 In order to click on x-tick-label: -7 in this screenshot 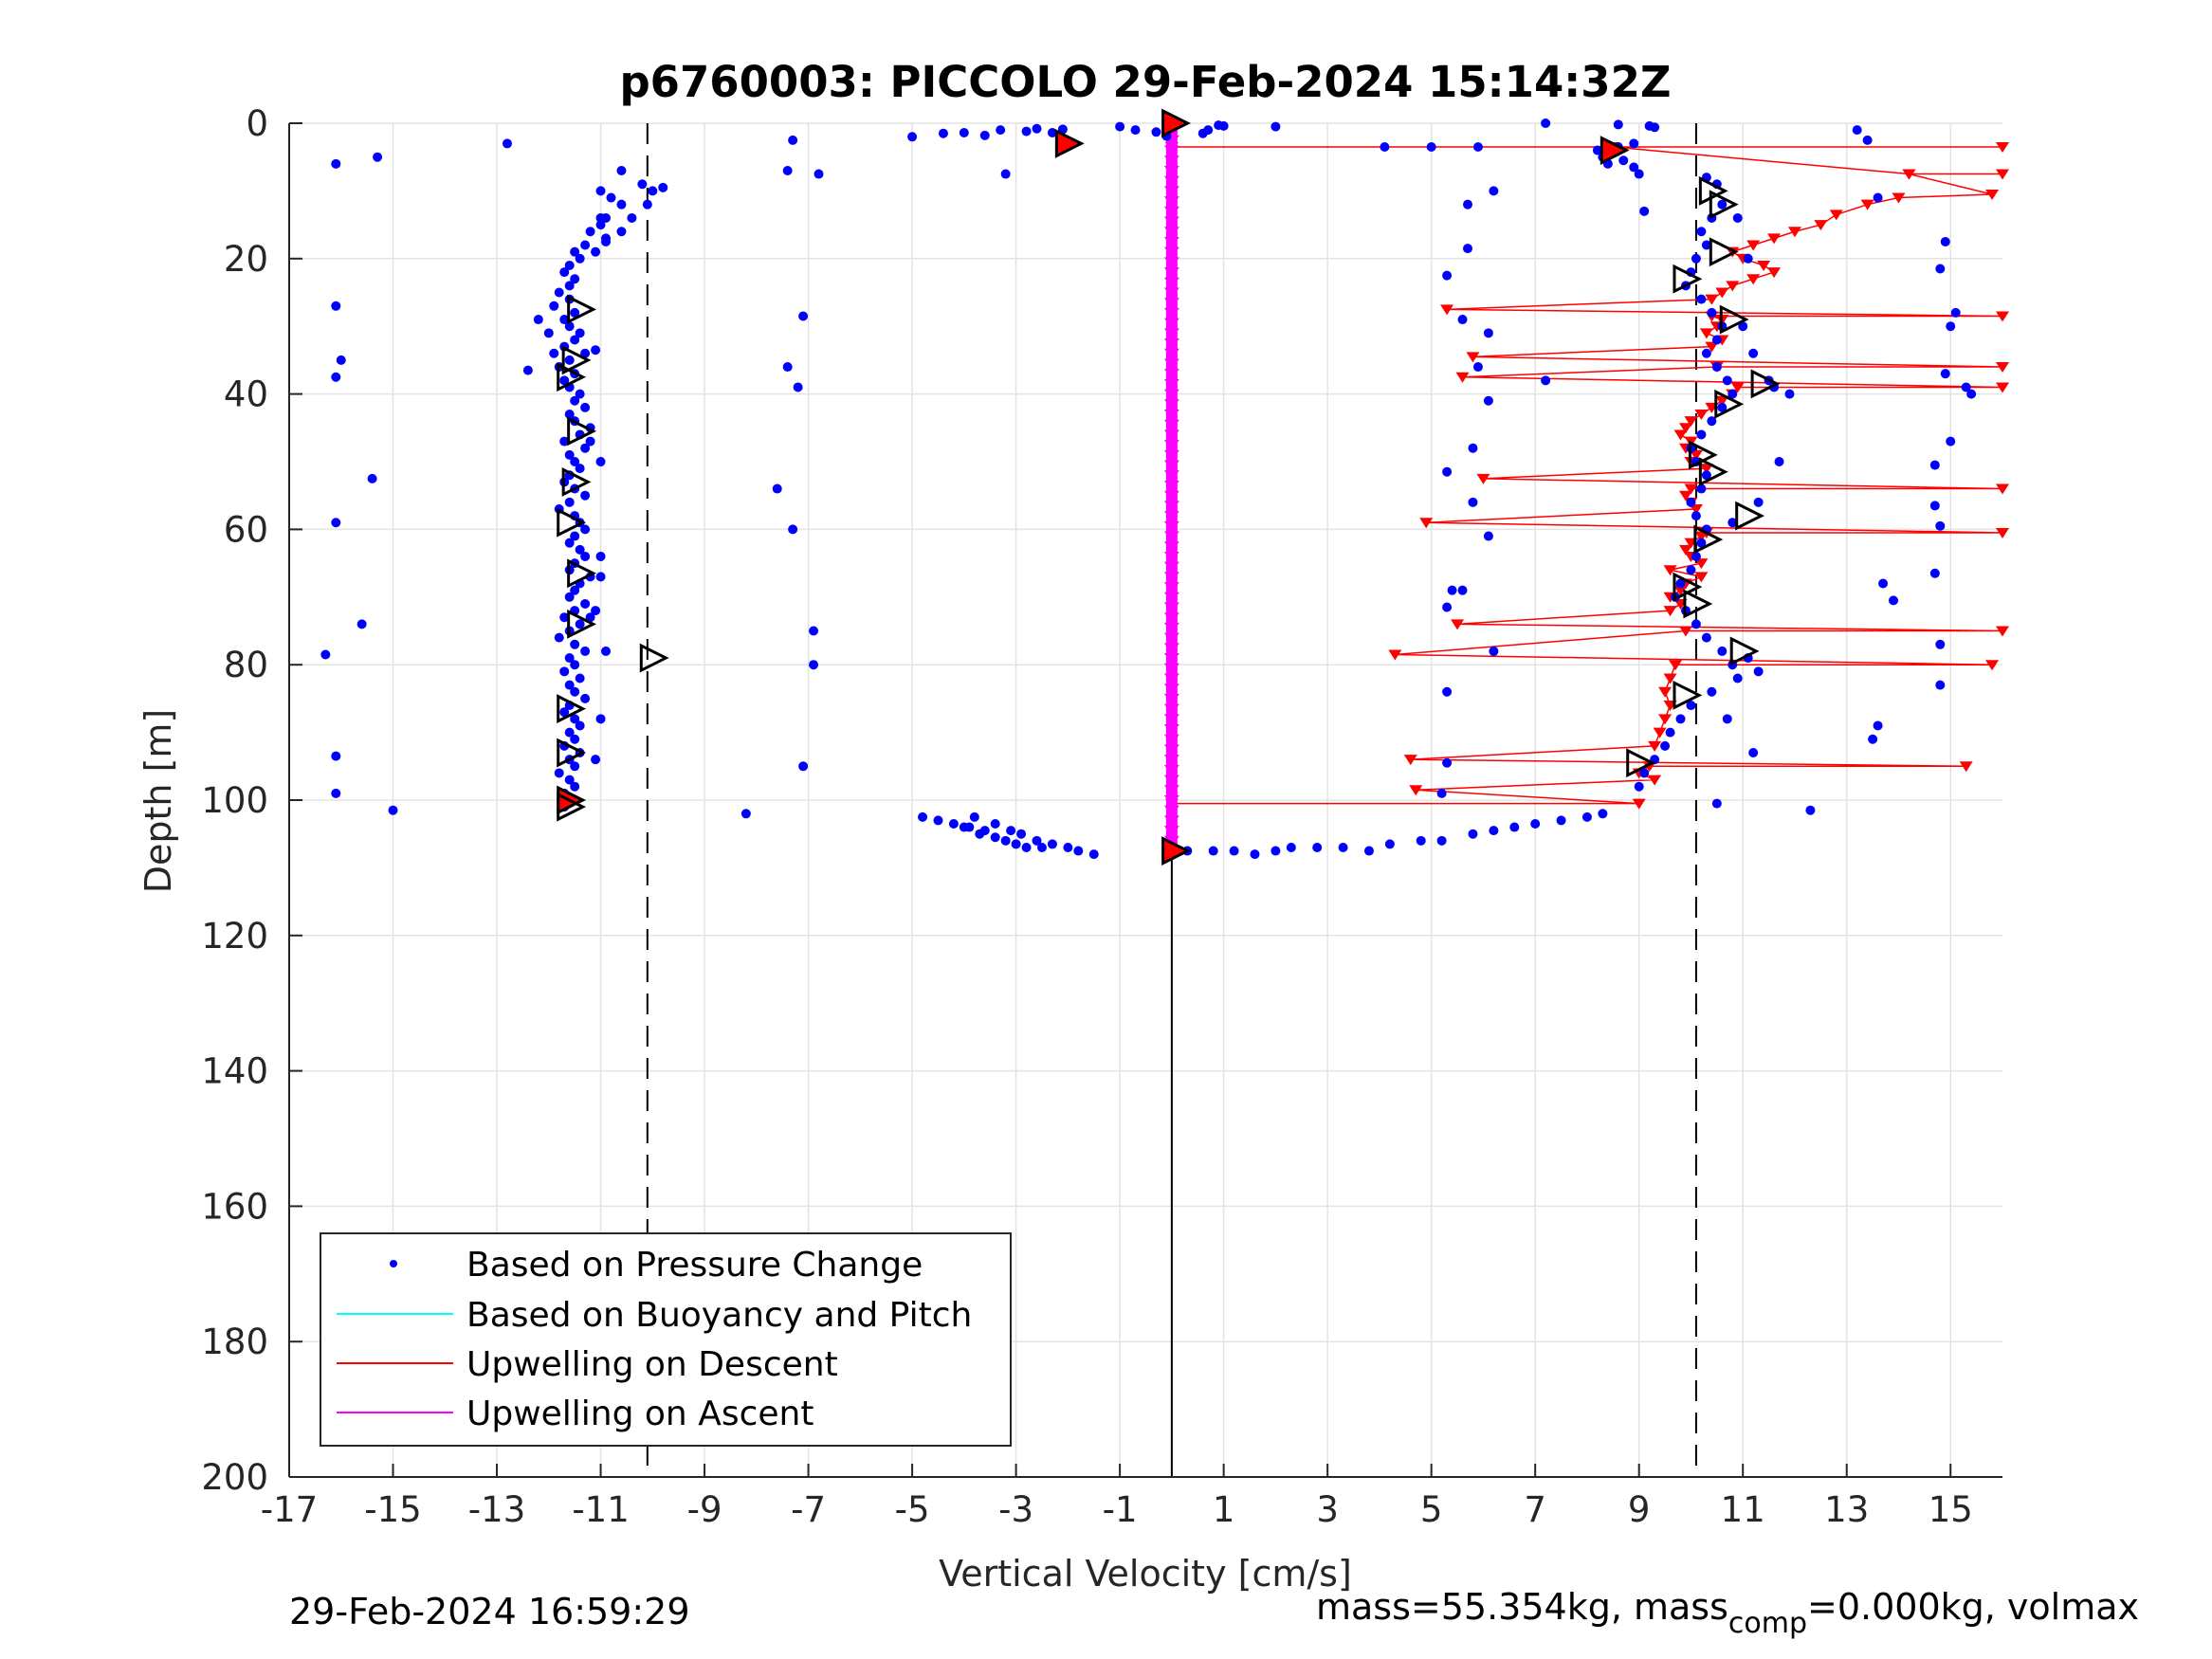, I will do `click(808, 1509)`.